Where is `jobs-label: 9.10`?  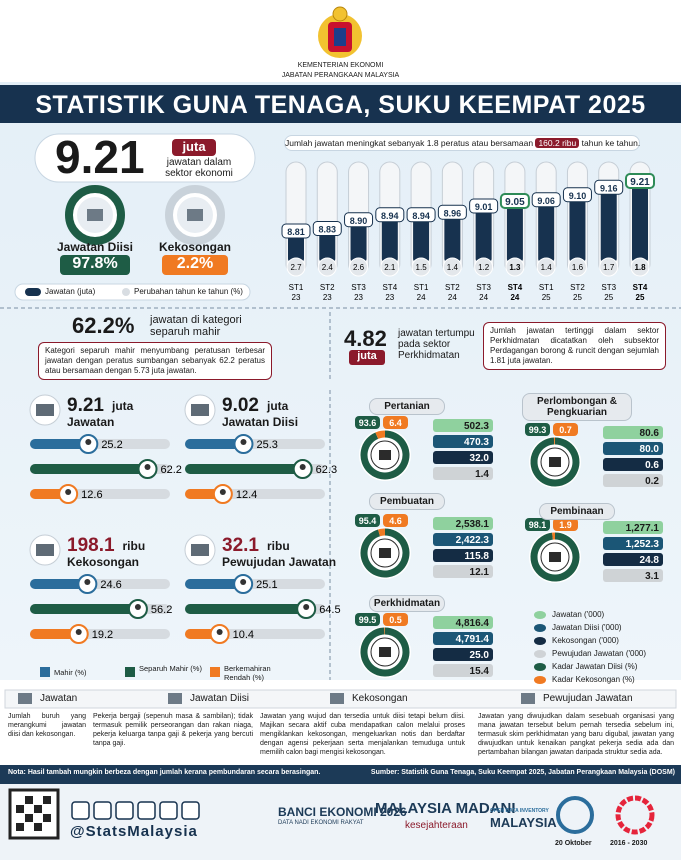
jobs-label: 9.10 is located at coordinates (578, 196).